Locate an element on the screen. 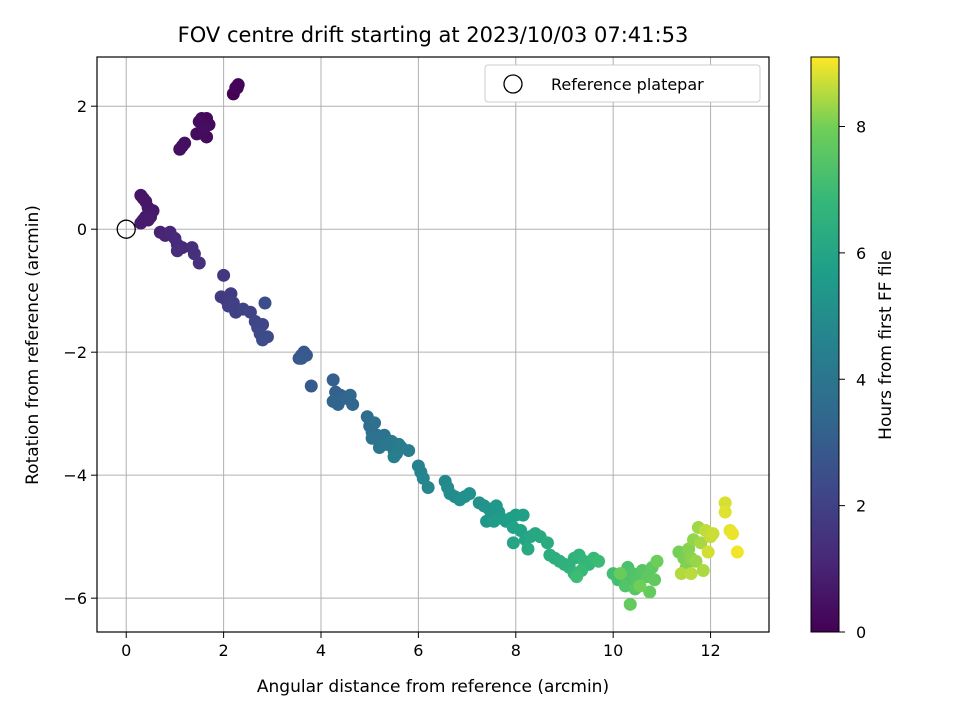  x-axis-ticks: 0 2 4 6 8 10 12 is located at coordinates (421, 646).